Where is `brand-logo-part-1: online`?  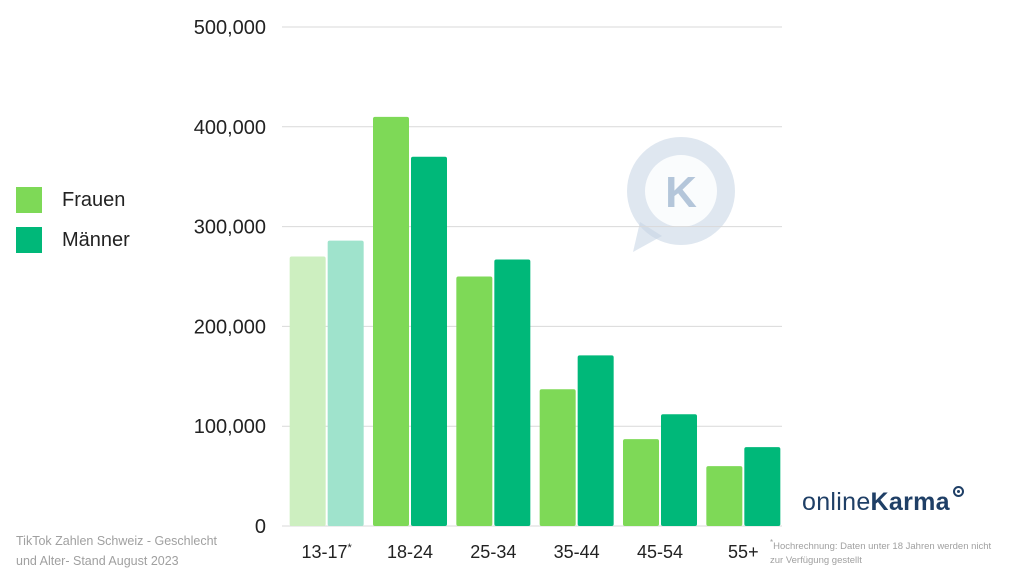
brand-logo-part-1: online is located at coordinates (836, 502).